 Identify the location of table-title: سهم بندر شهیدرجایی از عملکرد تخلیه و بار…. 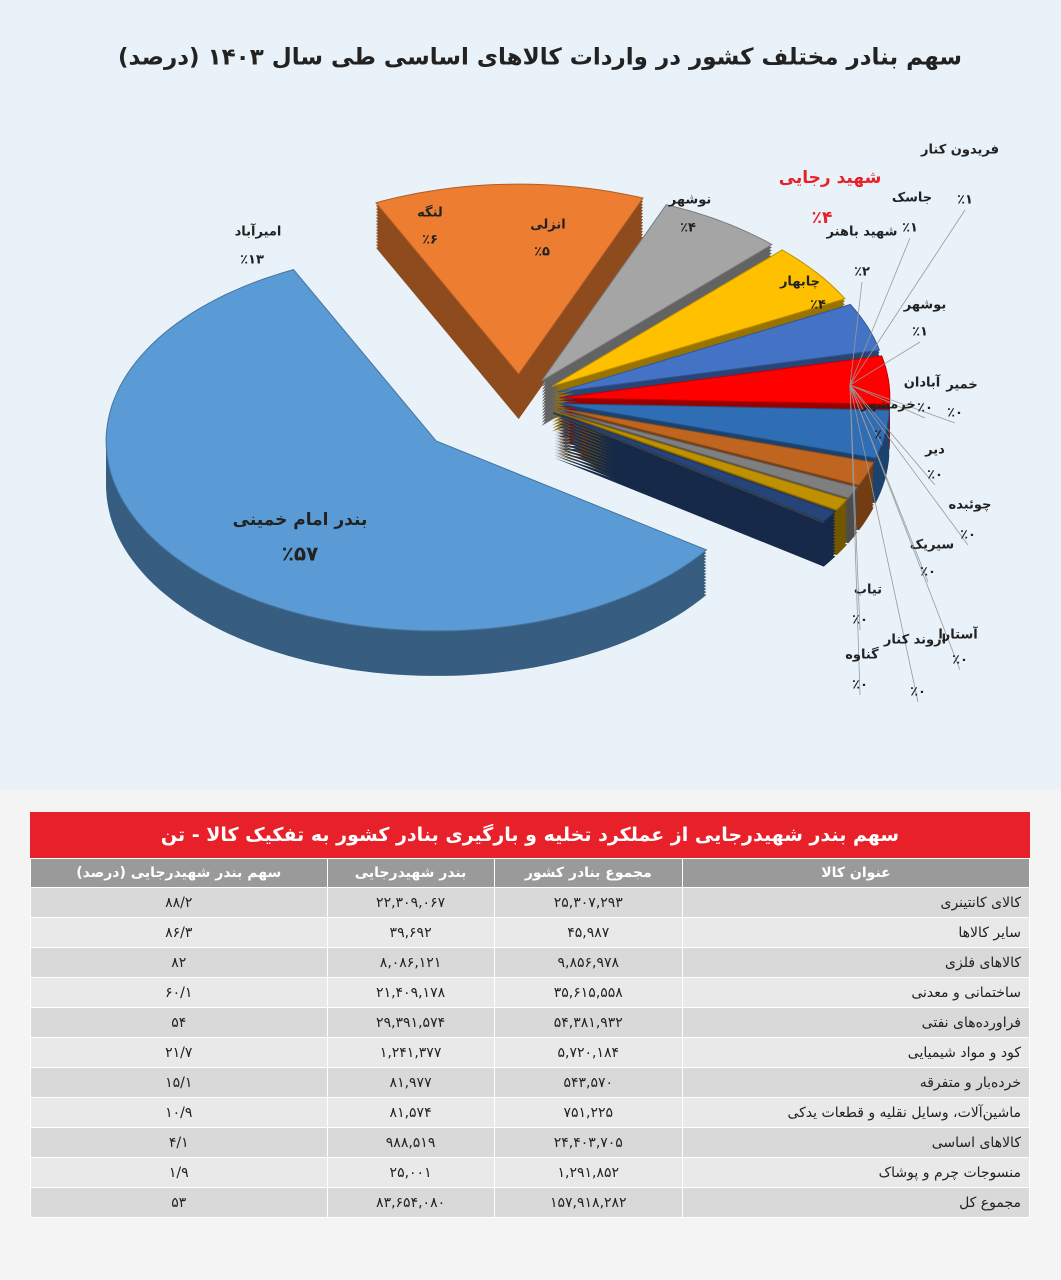
(530, 835).